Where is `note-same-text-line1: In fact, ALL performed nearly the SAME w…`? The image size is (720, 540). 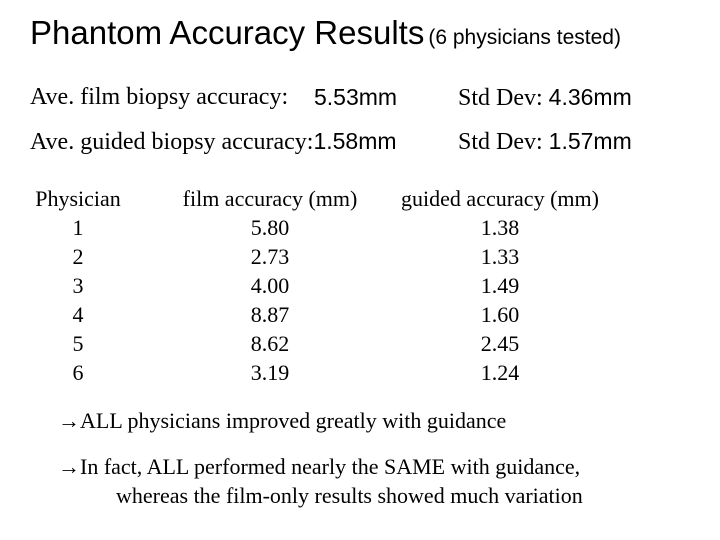
note-same-text-line1: In fact, ALL performed nearly the SAME w… is located at coordinates (330, 466).